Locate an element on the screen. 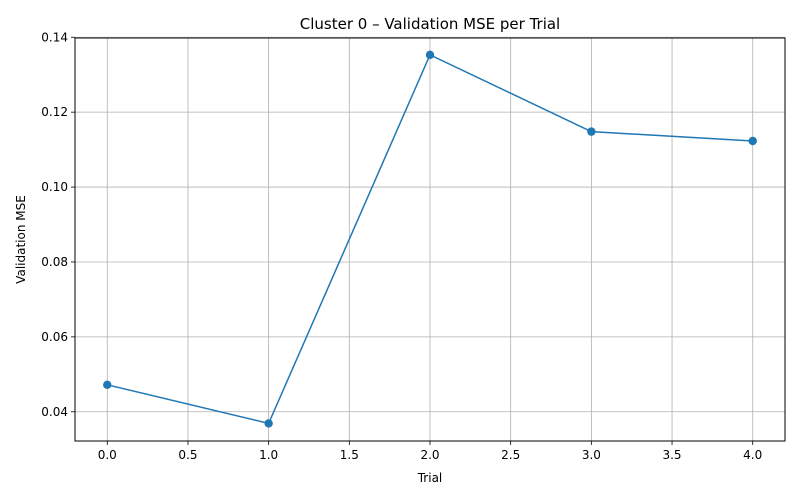  y-tick-label: 0.06 is located at coordinates (54, 337).